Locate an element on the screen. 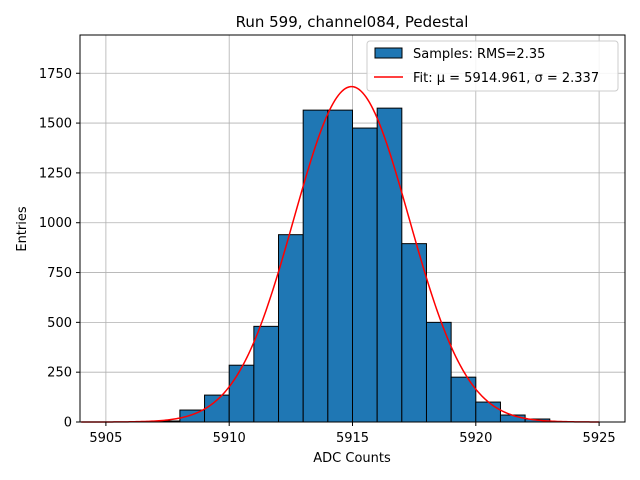 This screenshot has height=480, width=640. legend-label-samples: Samples: RMS=2.35 is located at coordinates (479, 54).